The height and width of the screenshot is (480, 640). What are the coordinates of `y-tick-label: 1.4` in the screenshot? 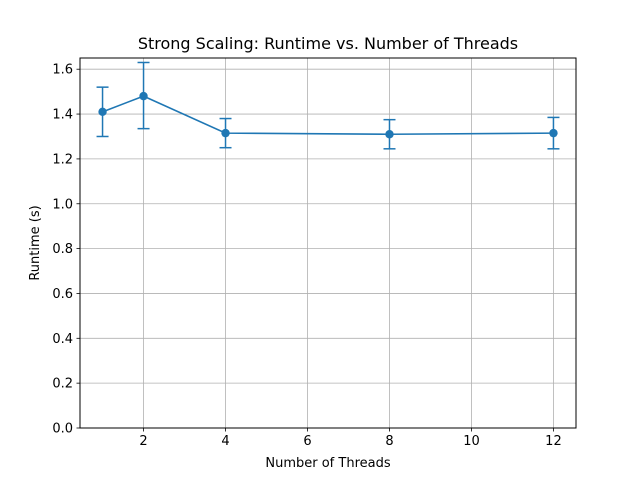 It's located at (62, 115).